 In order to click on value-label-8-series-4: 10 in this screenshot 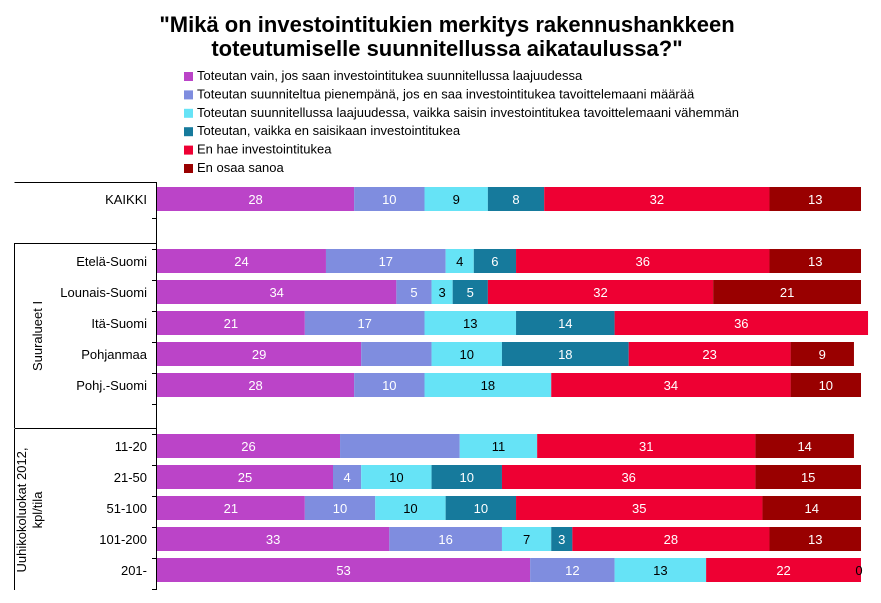, I will do `click(467, 477)`.